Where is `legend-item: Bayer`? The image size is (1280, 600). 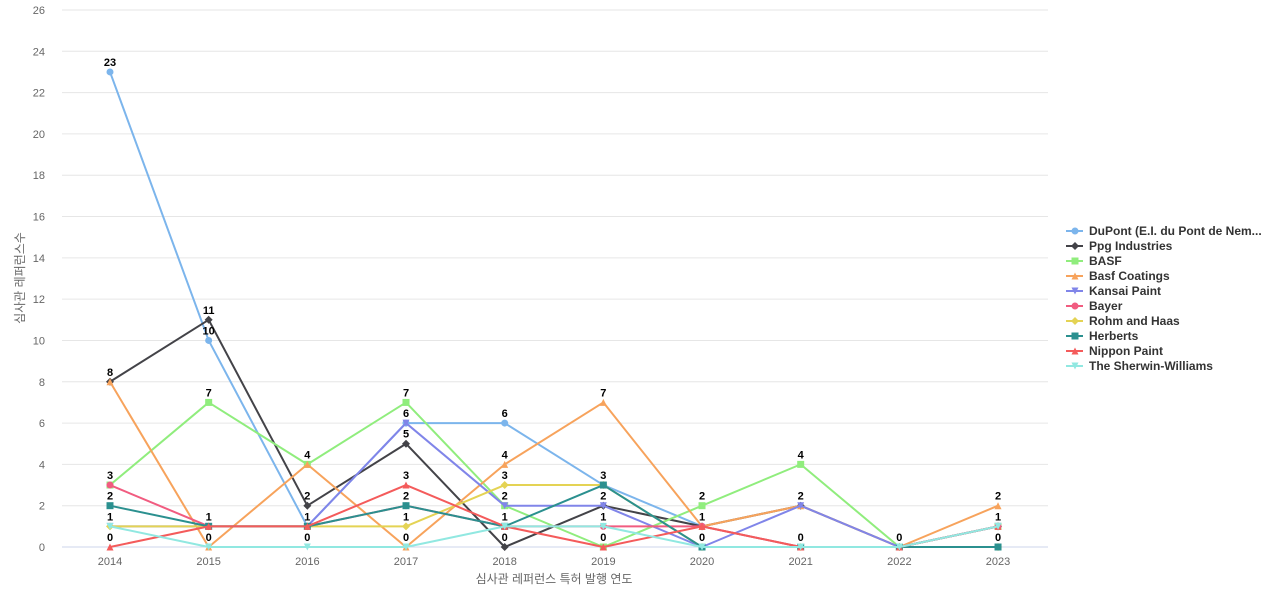 legend-item: Bayer is located at coordinates (1164, 305).